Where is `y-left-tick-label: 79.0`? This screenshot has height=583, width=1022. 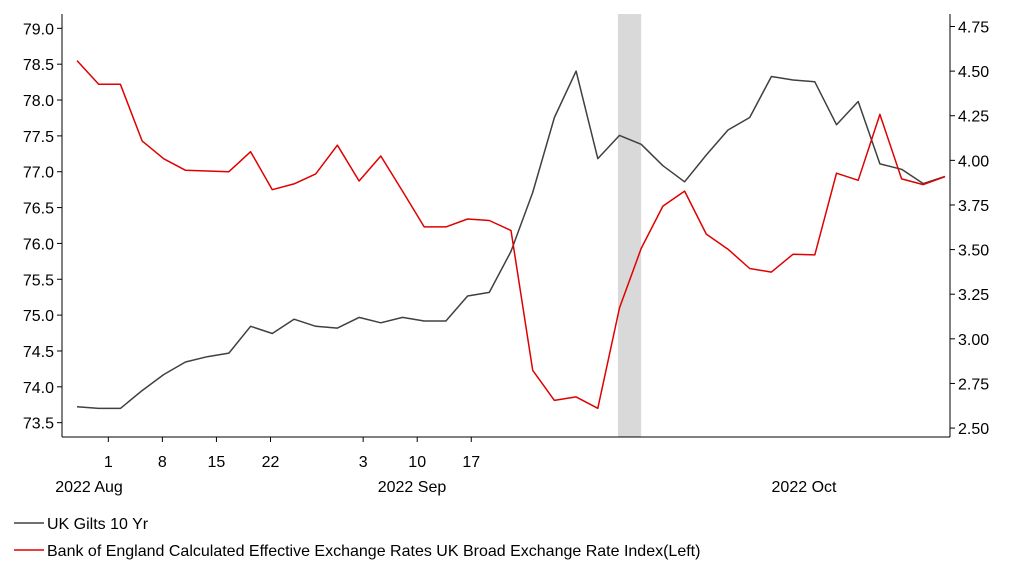 y-left-tick-label: 79.0 is located at coordinates (38, 29).